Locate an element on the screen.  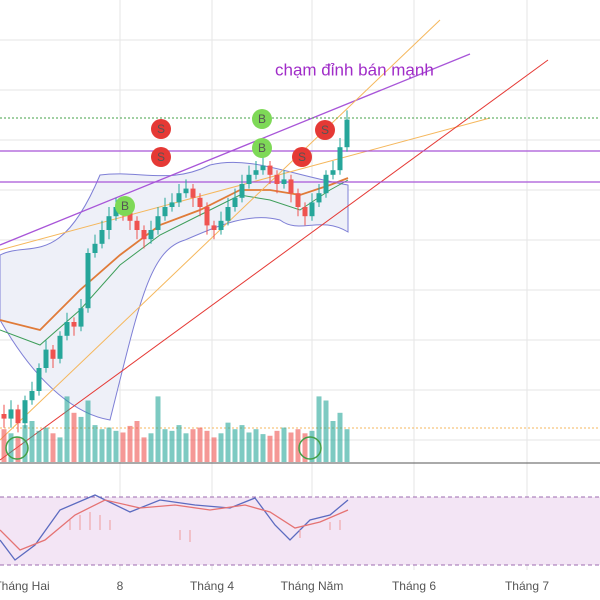
x-tick-label: Tháng 6 is located at coordinates (414, 586).